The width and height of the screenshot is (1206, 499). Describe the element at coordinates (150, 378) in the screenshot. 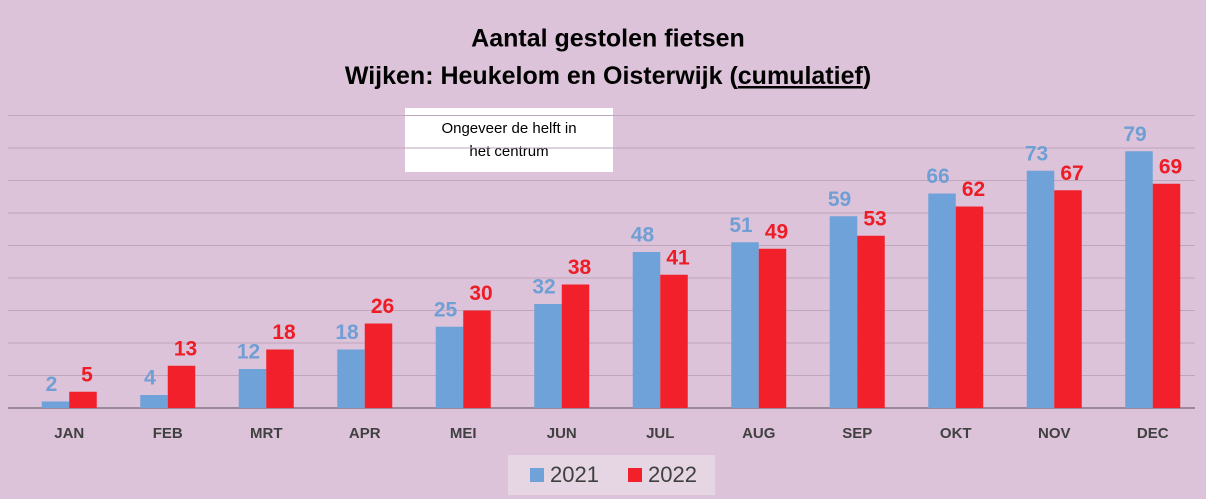

I see `value-label: 4` at that location.